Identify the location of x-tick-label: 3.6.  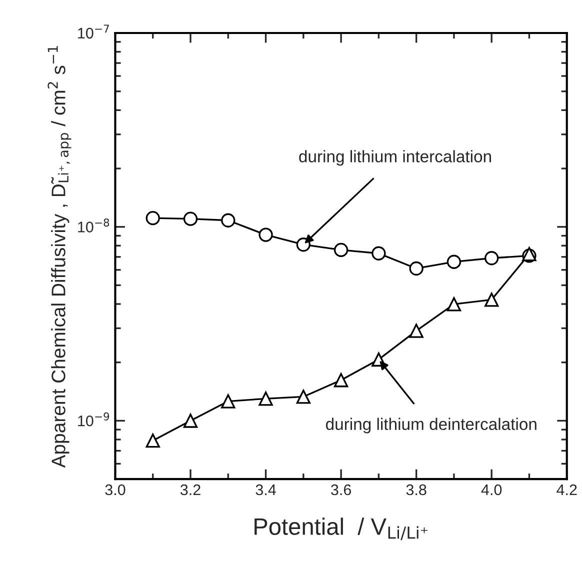
(341, 490).